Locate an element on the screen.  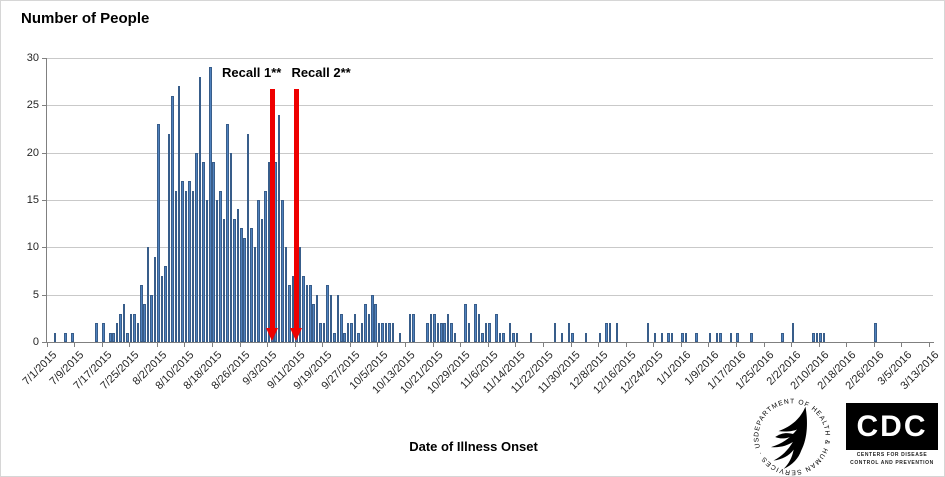
y-axis-tick-label: 30 is located at coordinates (32, 58).